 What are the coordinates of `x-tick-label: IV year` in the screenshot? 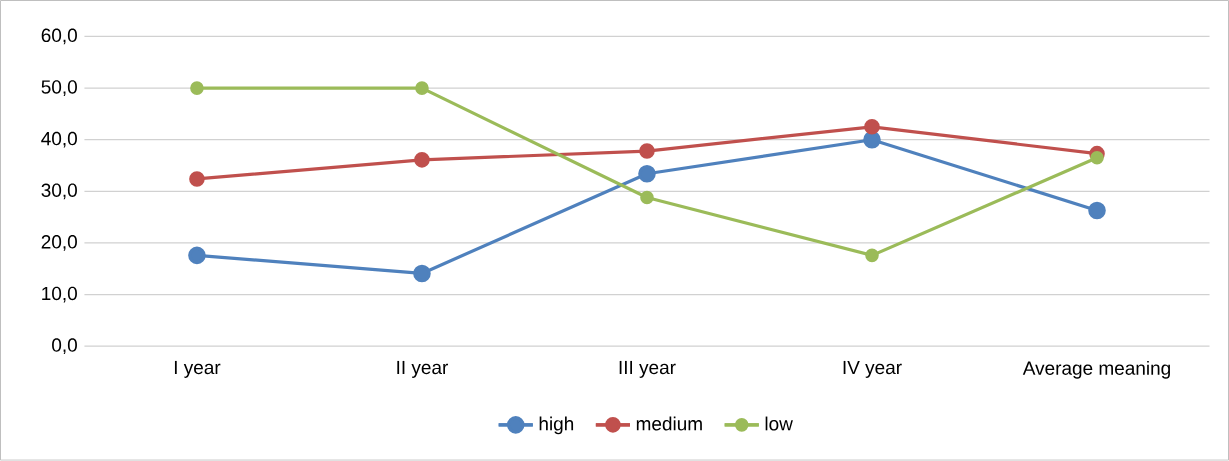 It's located at (872, 370).